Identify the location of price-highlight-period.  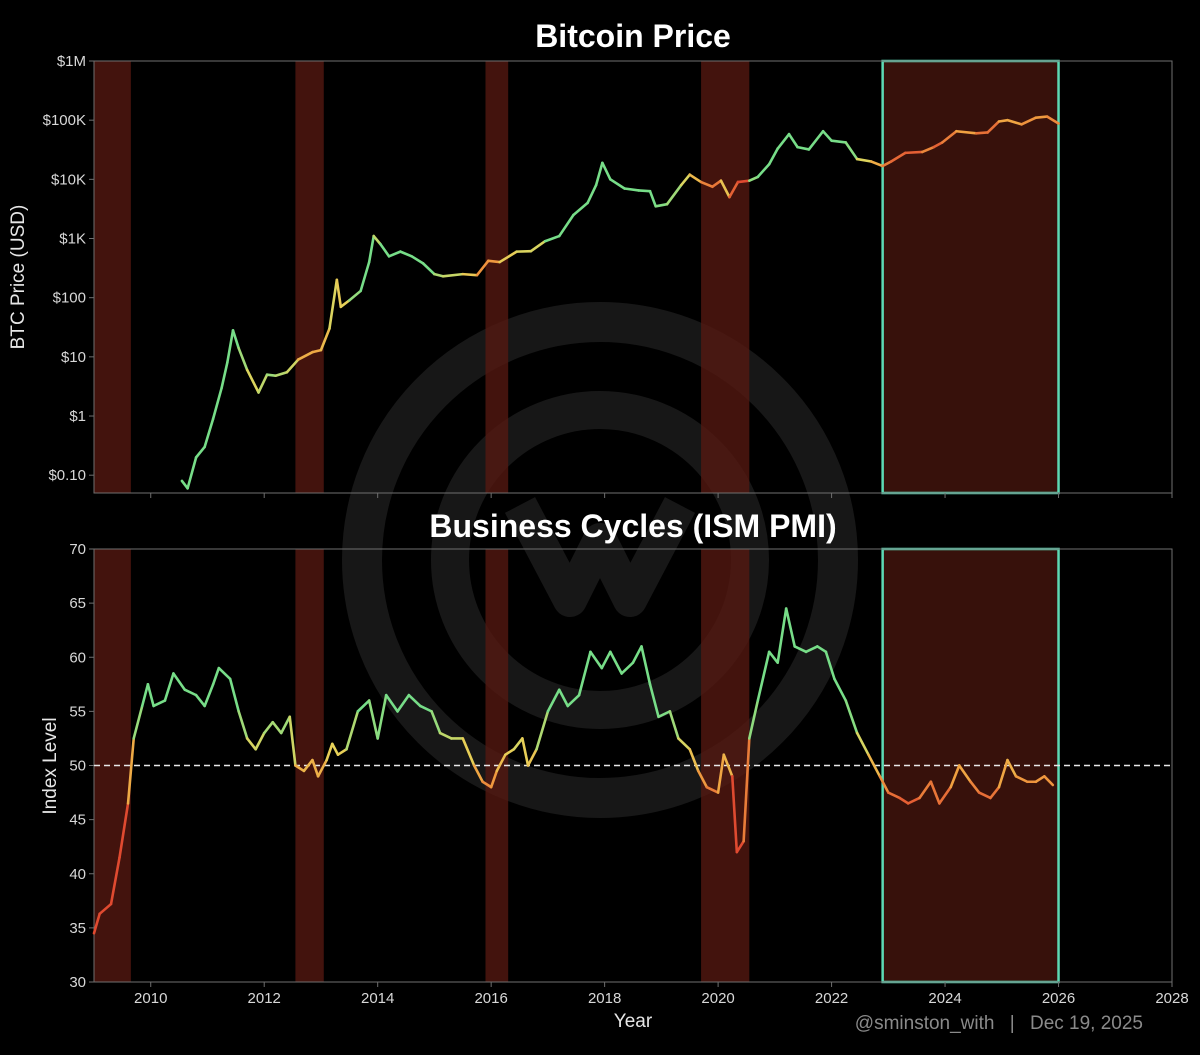
(971, 277).